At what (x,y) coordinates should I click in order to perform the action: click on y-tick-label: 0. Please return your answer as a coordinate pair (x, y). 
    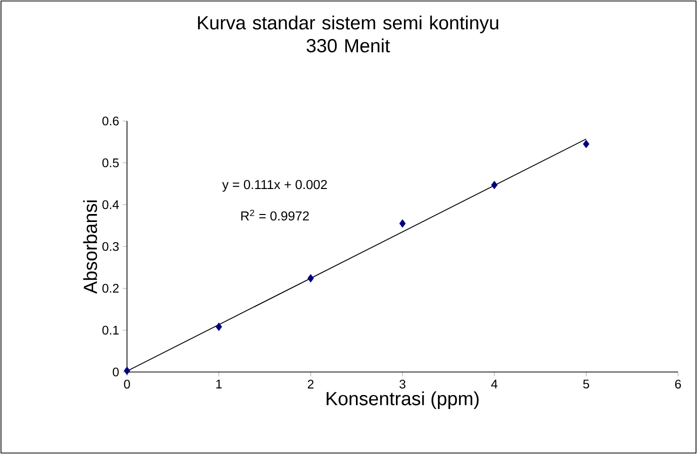
    Looking at the image, I should click on (115, 372).